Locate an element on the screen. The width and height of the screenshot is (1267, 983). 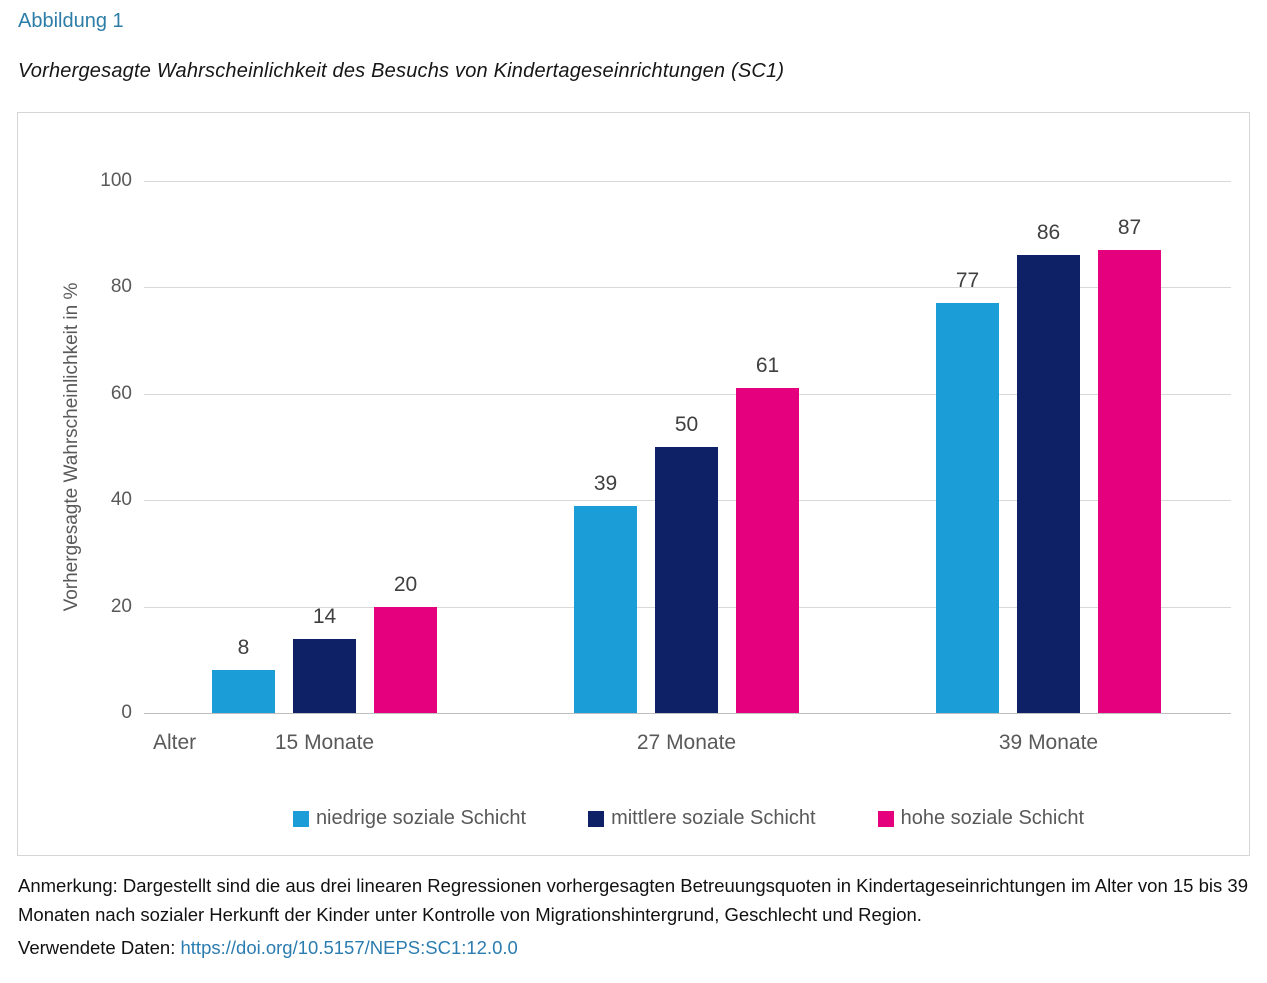
bar-wrap: 50 is located at coordinates (686, 563).